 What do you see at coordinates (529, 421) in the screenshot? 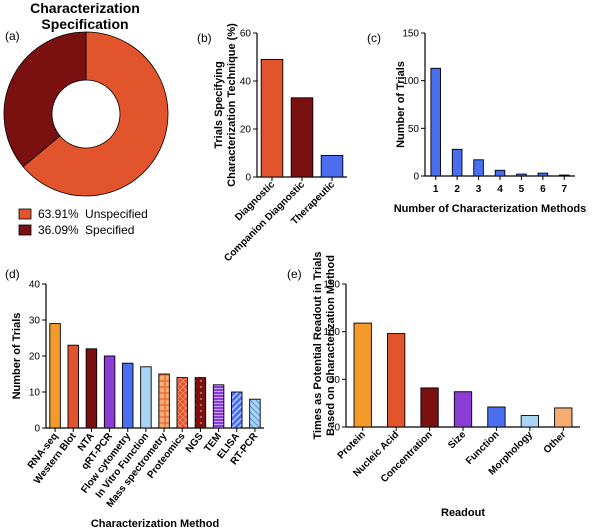
I see `panel-e-bar-morphology` at bounding box center [529, 421].